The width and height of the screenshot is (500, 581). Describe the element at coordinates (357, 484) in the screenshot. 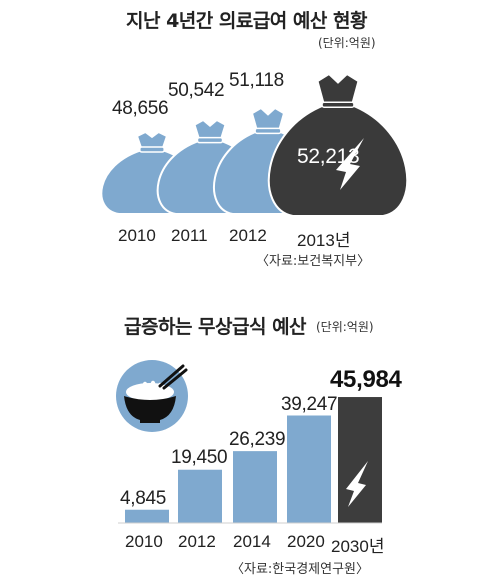

I see `chart2-crack-mark` at that location.